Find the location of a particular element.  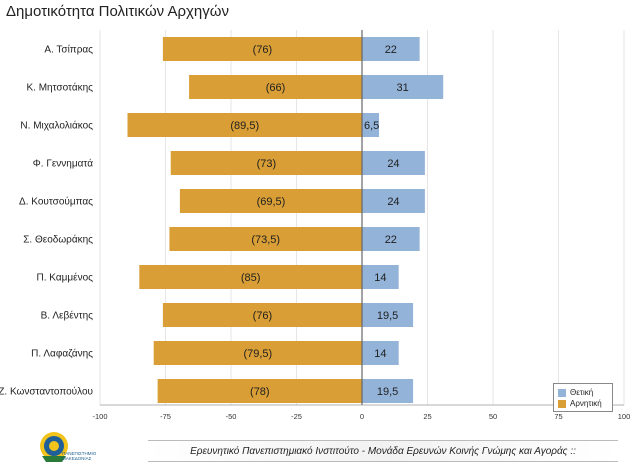

university-seal-icon is located at coordinates (54, 447).